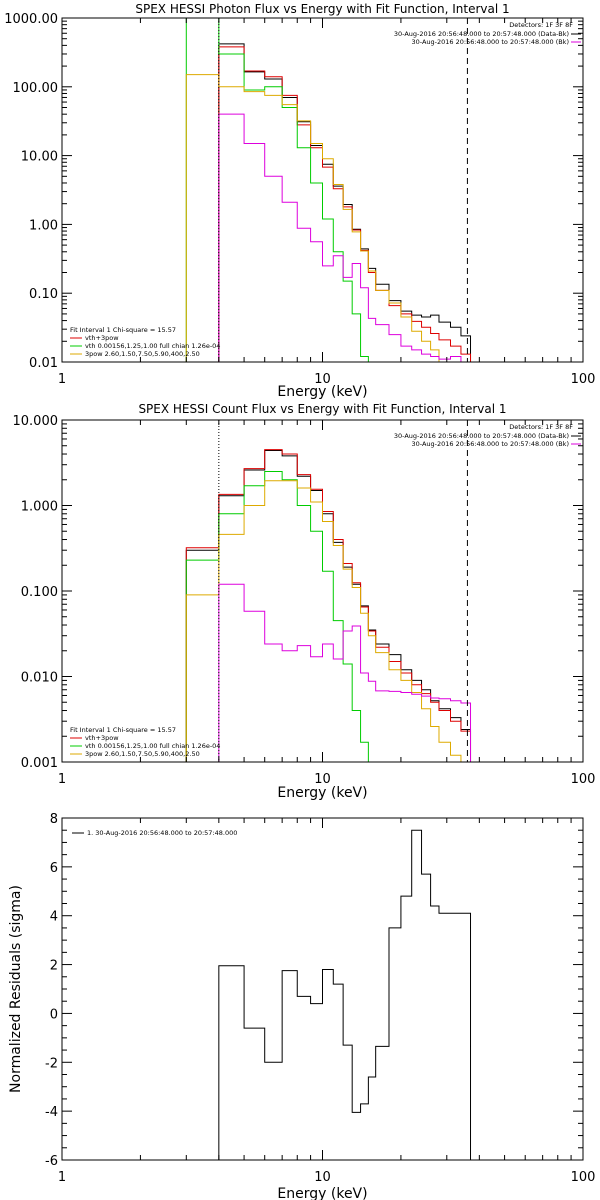 The height and width of the screenshot is (1200, 600). I want to click on y-tick-label: -4, so click(51, 1112).